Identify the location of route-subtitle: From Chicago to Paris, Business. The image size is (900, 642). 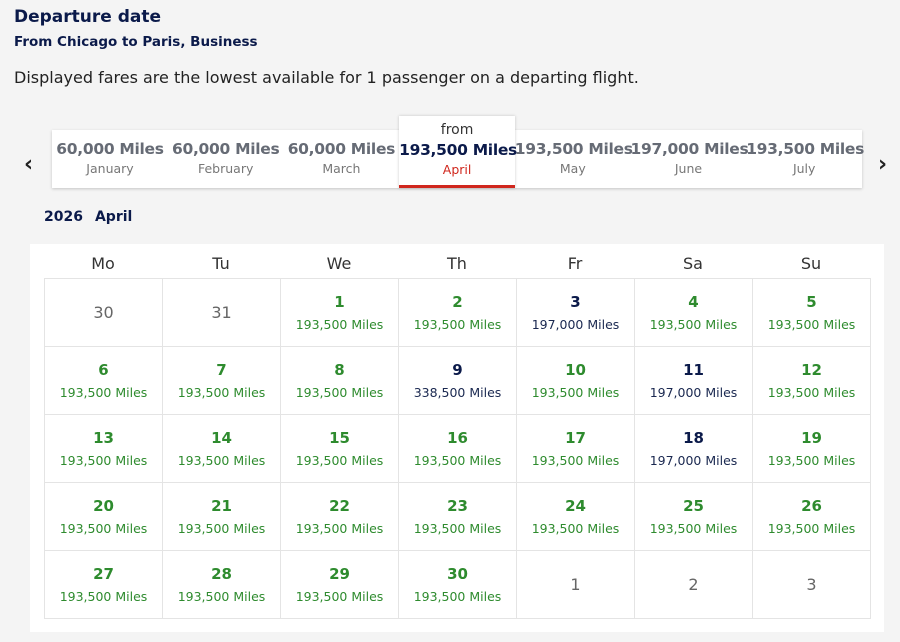
(136, 42).